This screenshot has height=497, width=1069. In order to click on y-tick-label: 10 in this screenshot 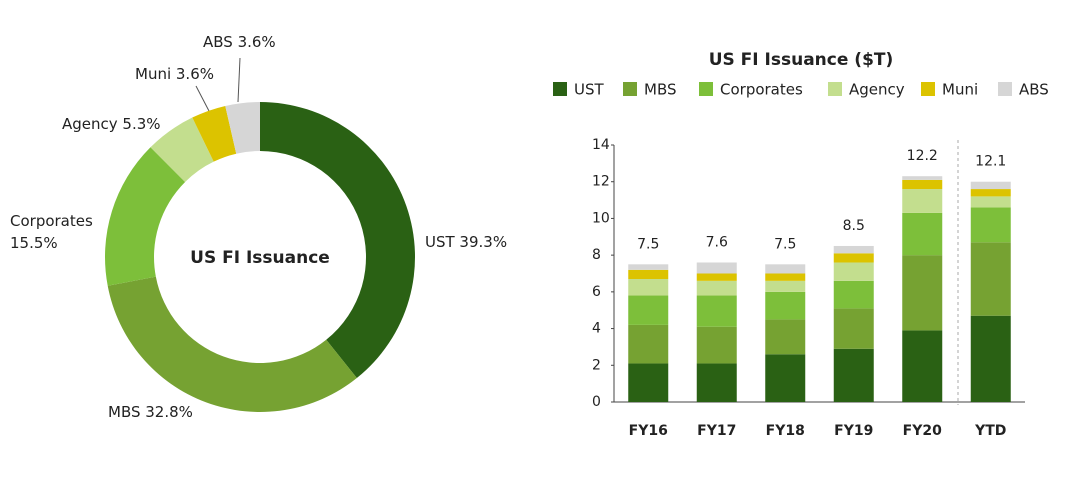, I will do `click(601, 218)`.